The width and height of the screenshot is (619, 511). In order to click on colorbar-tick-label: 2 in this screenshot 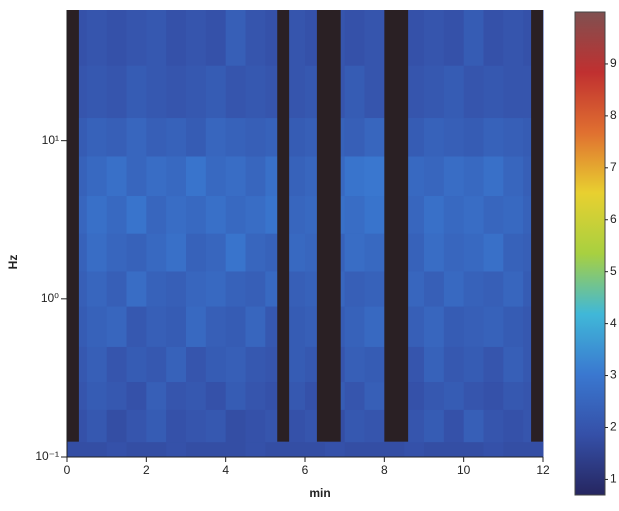, I will do `click(613, 427)`.